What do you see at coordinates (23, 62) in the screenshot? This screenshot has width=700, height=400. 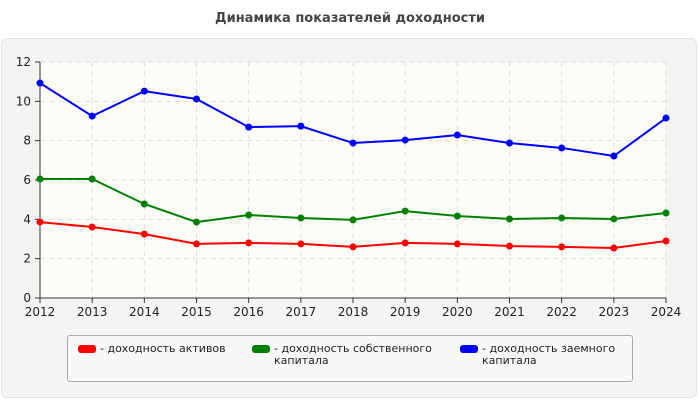 I see `y-tick-label: 12` at bounding box center [23, 62].